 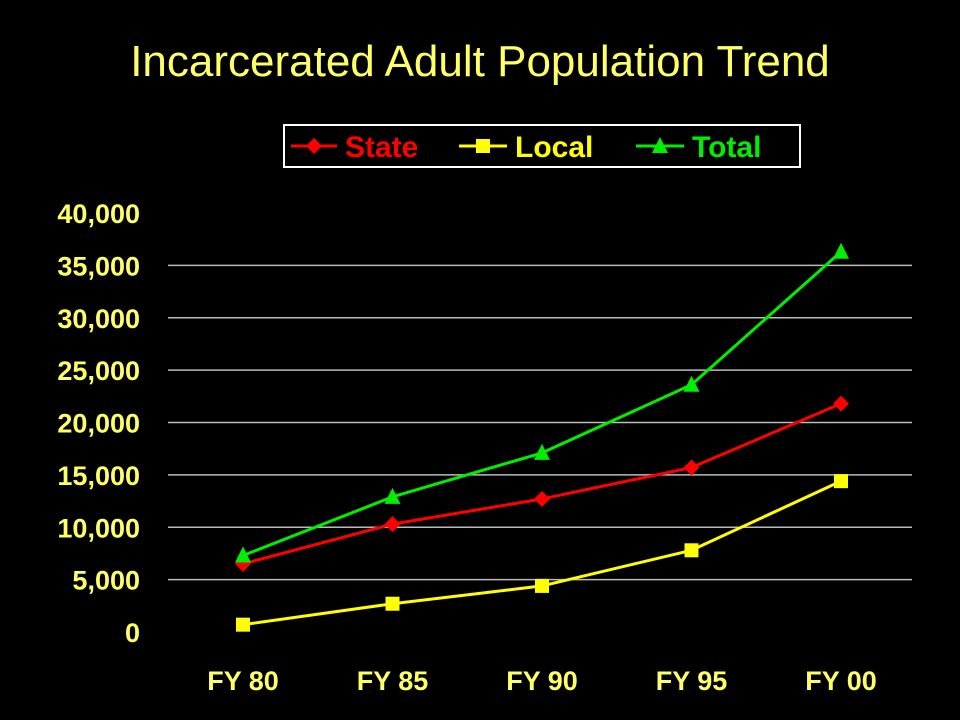 I want to click on legend-marker-local, so click(x=483, y=146).